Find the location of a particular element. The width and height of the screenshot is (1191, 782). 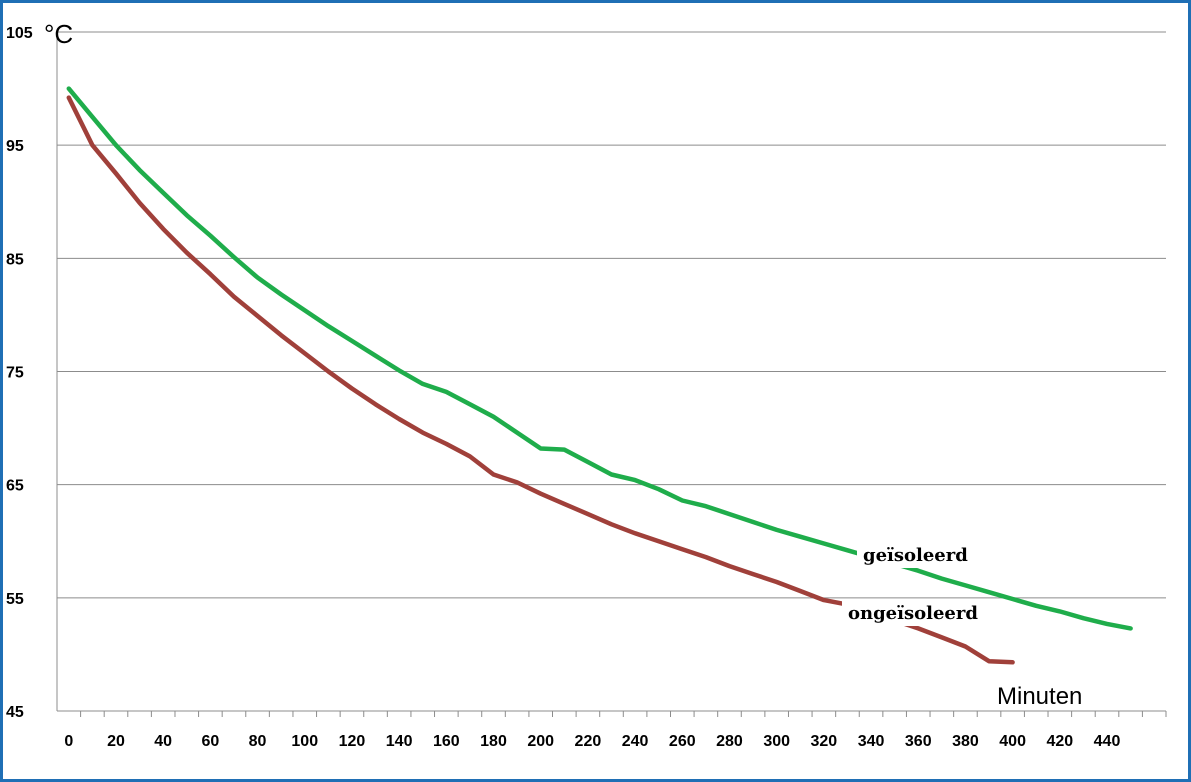

y-axis-unit-label: °C is located at coordinates (58, 34).